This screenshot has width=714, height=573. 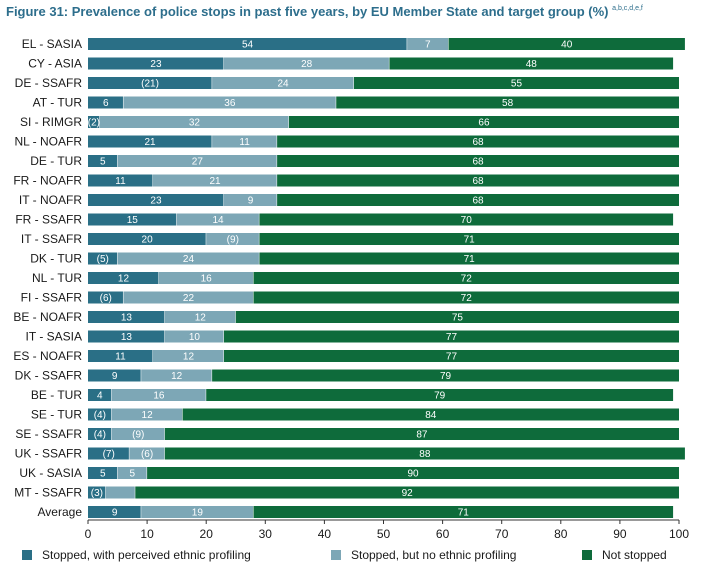 What do you see at coordinates (200, 317) in the screenshot?
I see `bar-segment-be-noafr-stopped-but-no-ethnic-profiling` at bounding box center [200, 317].